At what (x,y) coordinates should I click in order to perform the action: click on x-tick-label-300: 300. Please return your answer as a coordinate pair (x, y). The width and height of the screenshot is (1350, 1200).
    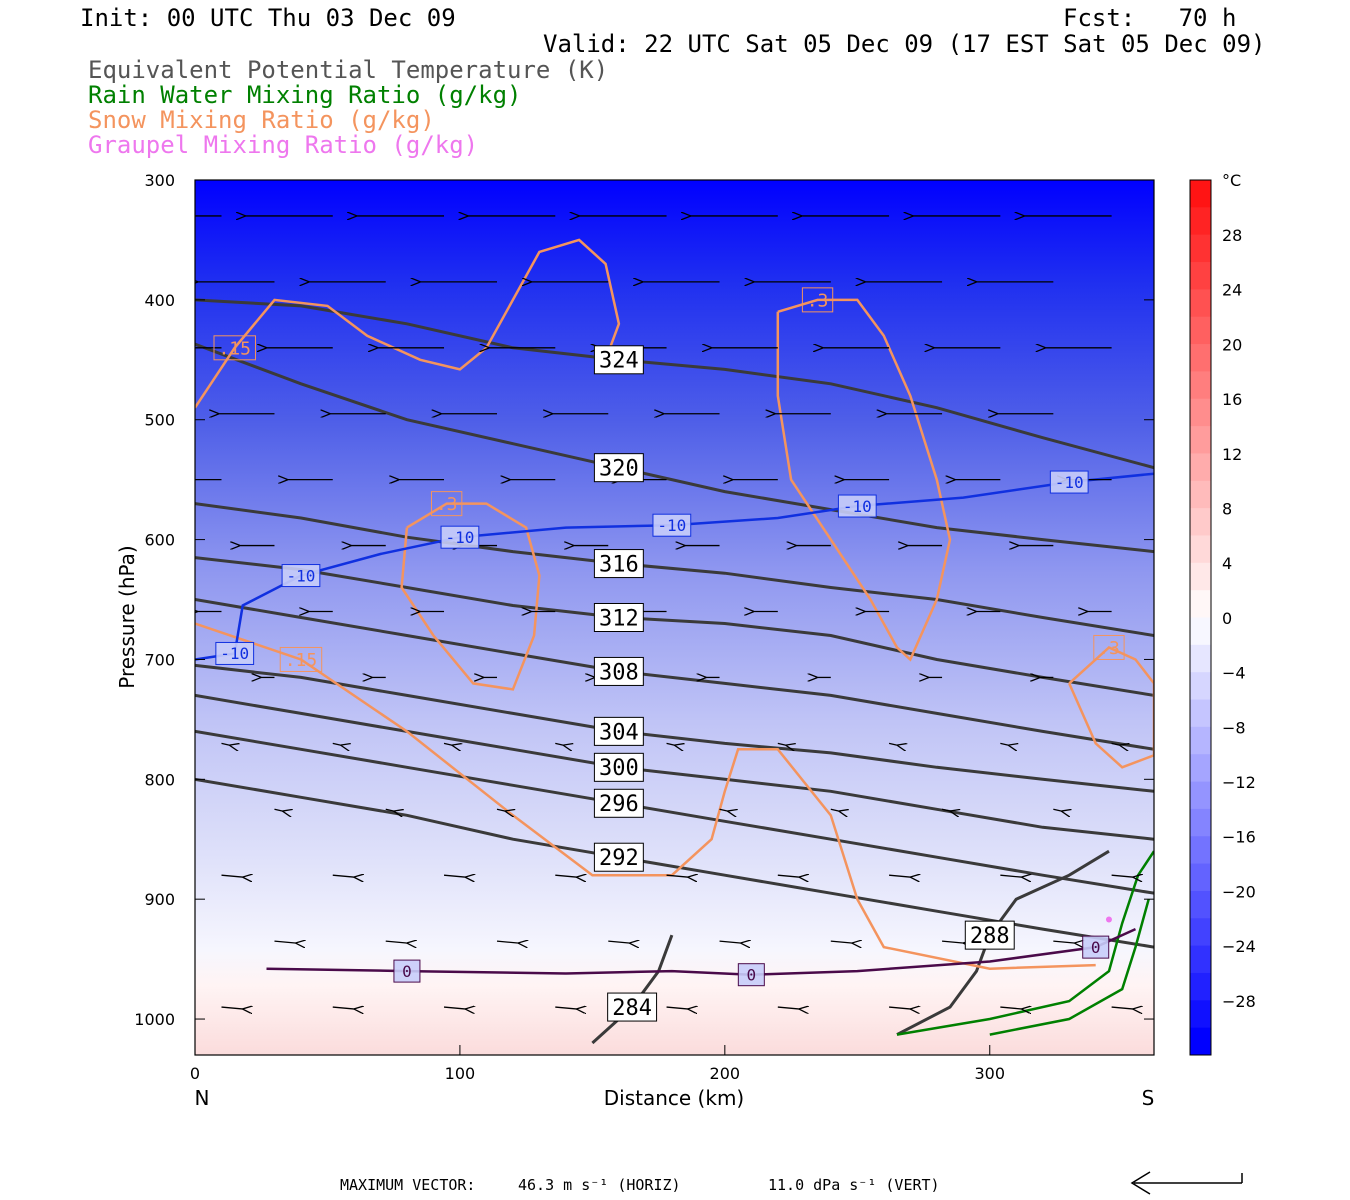
    Looking at the image, I should click on (989, 1073).